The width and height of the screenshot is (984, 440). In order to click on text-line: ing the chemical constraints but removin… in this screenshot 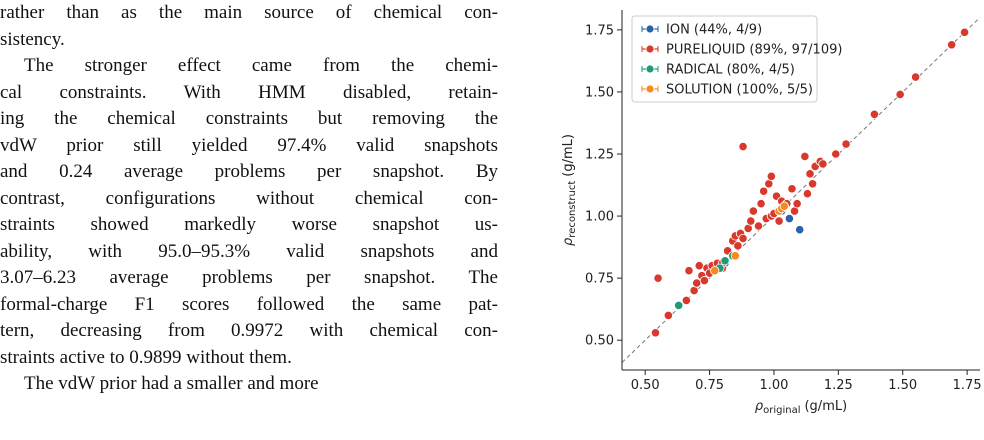, I will do `click(249, 118)`.